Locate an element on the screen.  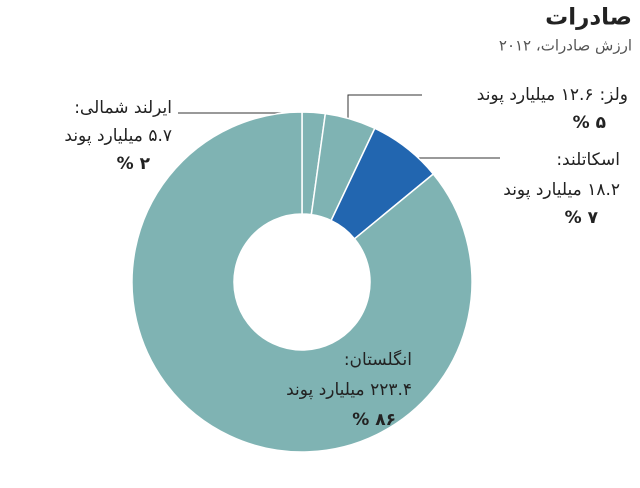
slice-label: ولز: is located at coordinates (614, 95).